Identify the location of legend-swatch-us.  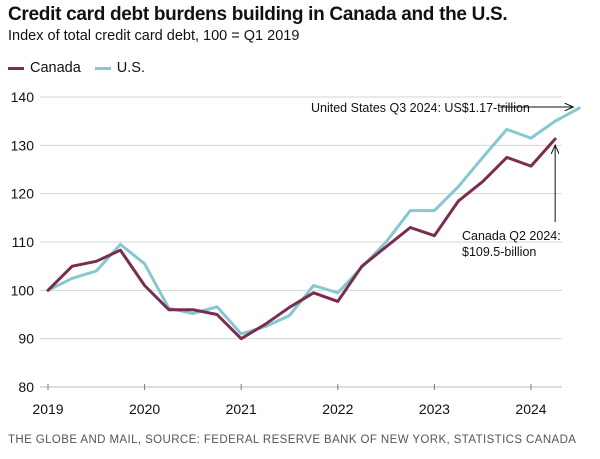
(102, 68).